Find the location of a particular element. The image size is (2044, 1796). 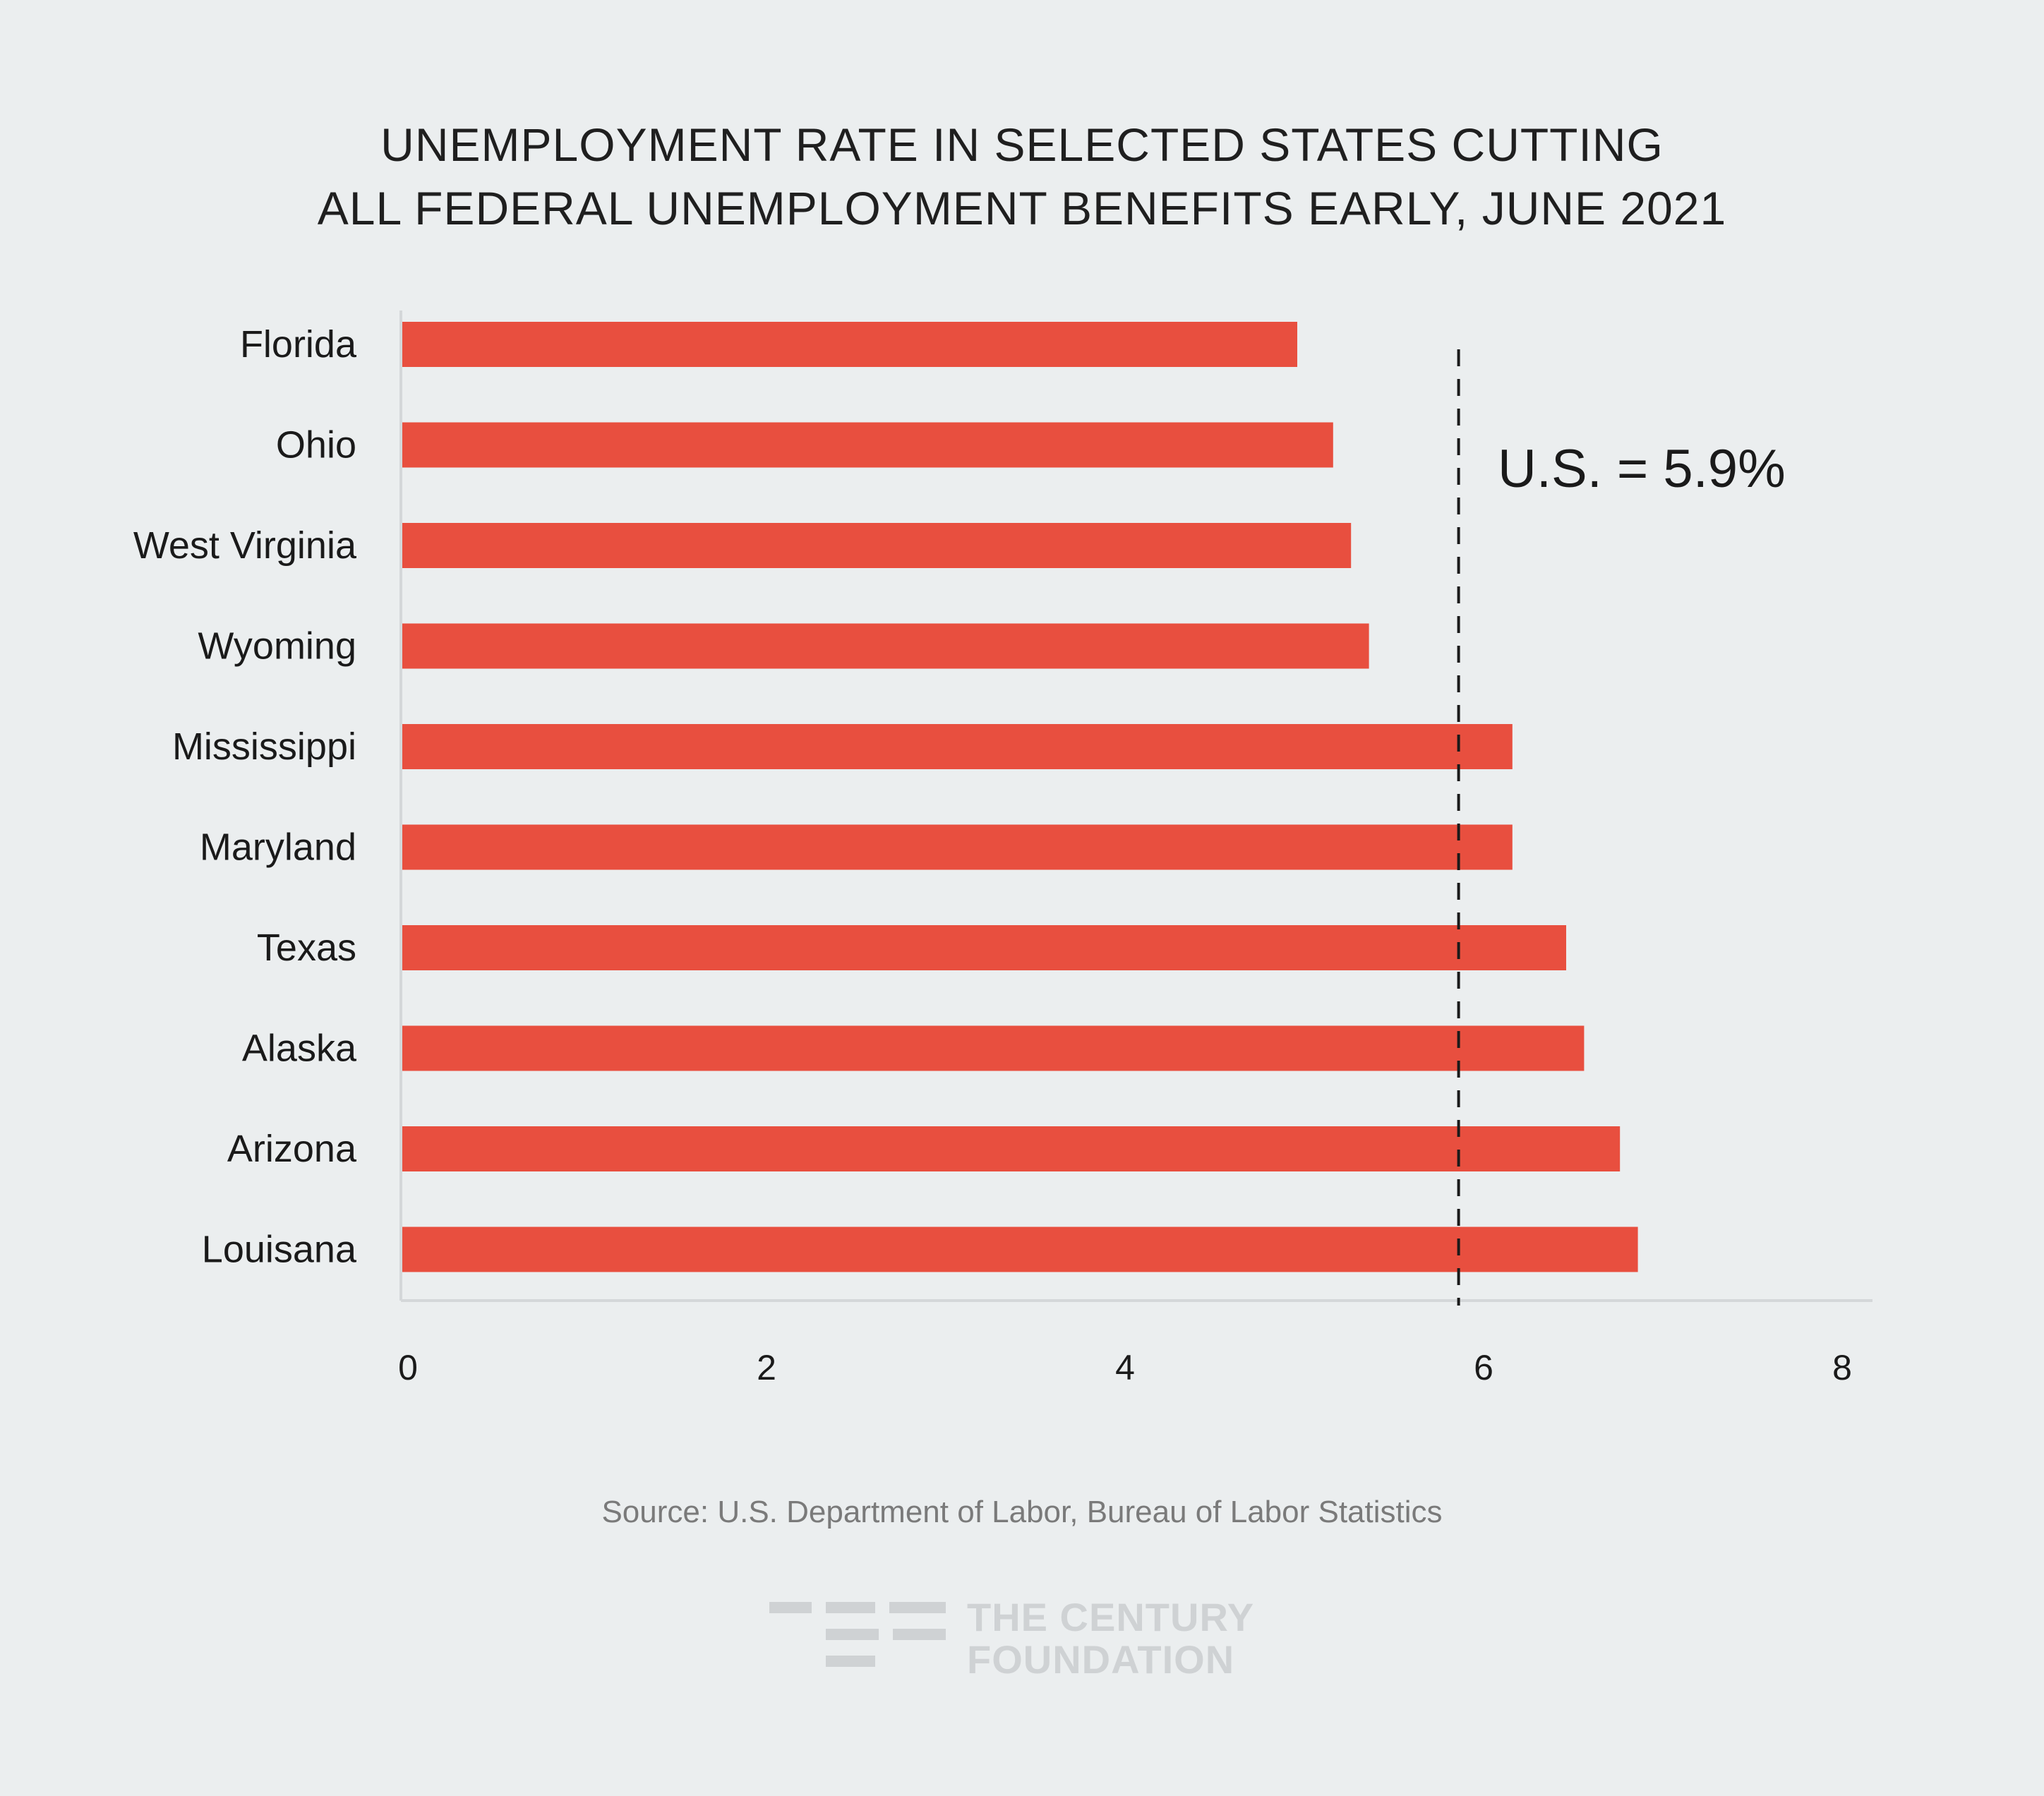

category-label: Texas is located at coordinates (306, 948).